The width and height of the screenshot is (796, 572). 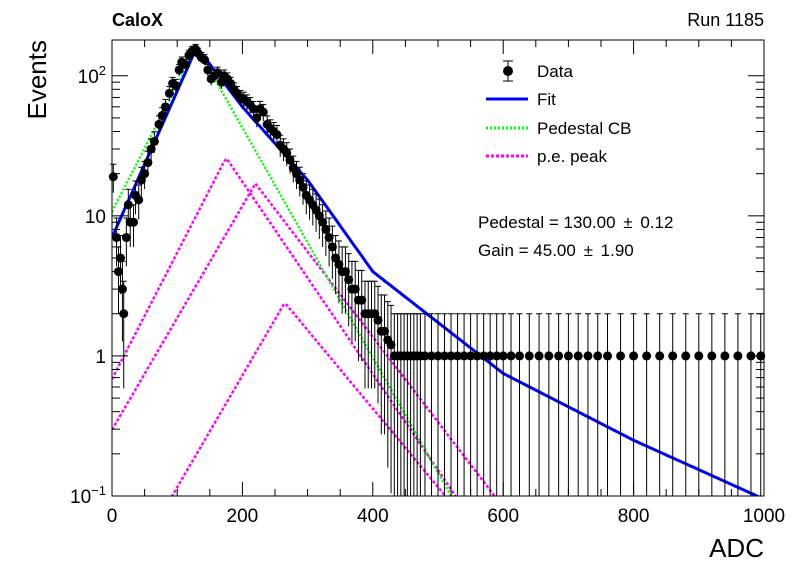 I want to click on header-label: CaloX, so click(x=137, y=20).